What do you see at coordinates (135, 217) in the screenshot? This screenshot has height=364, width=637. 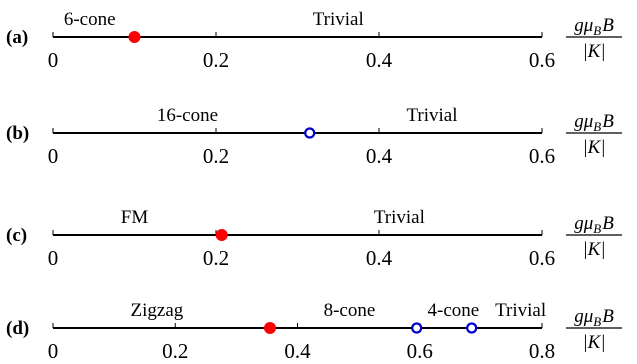 I see `phase-label: FM` at bounding box center [135, 217].